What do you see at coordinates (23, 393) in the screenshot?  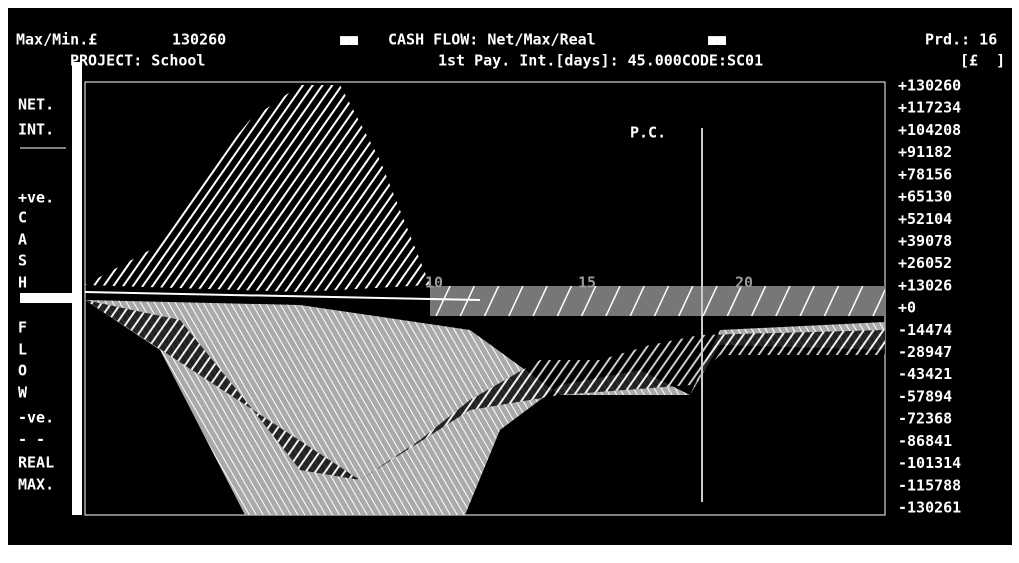 I see `left-label: W` at bounding box center [23, 393].